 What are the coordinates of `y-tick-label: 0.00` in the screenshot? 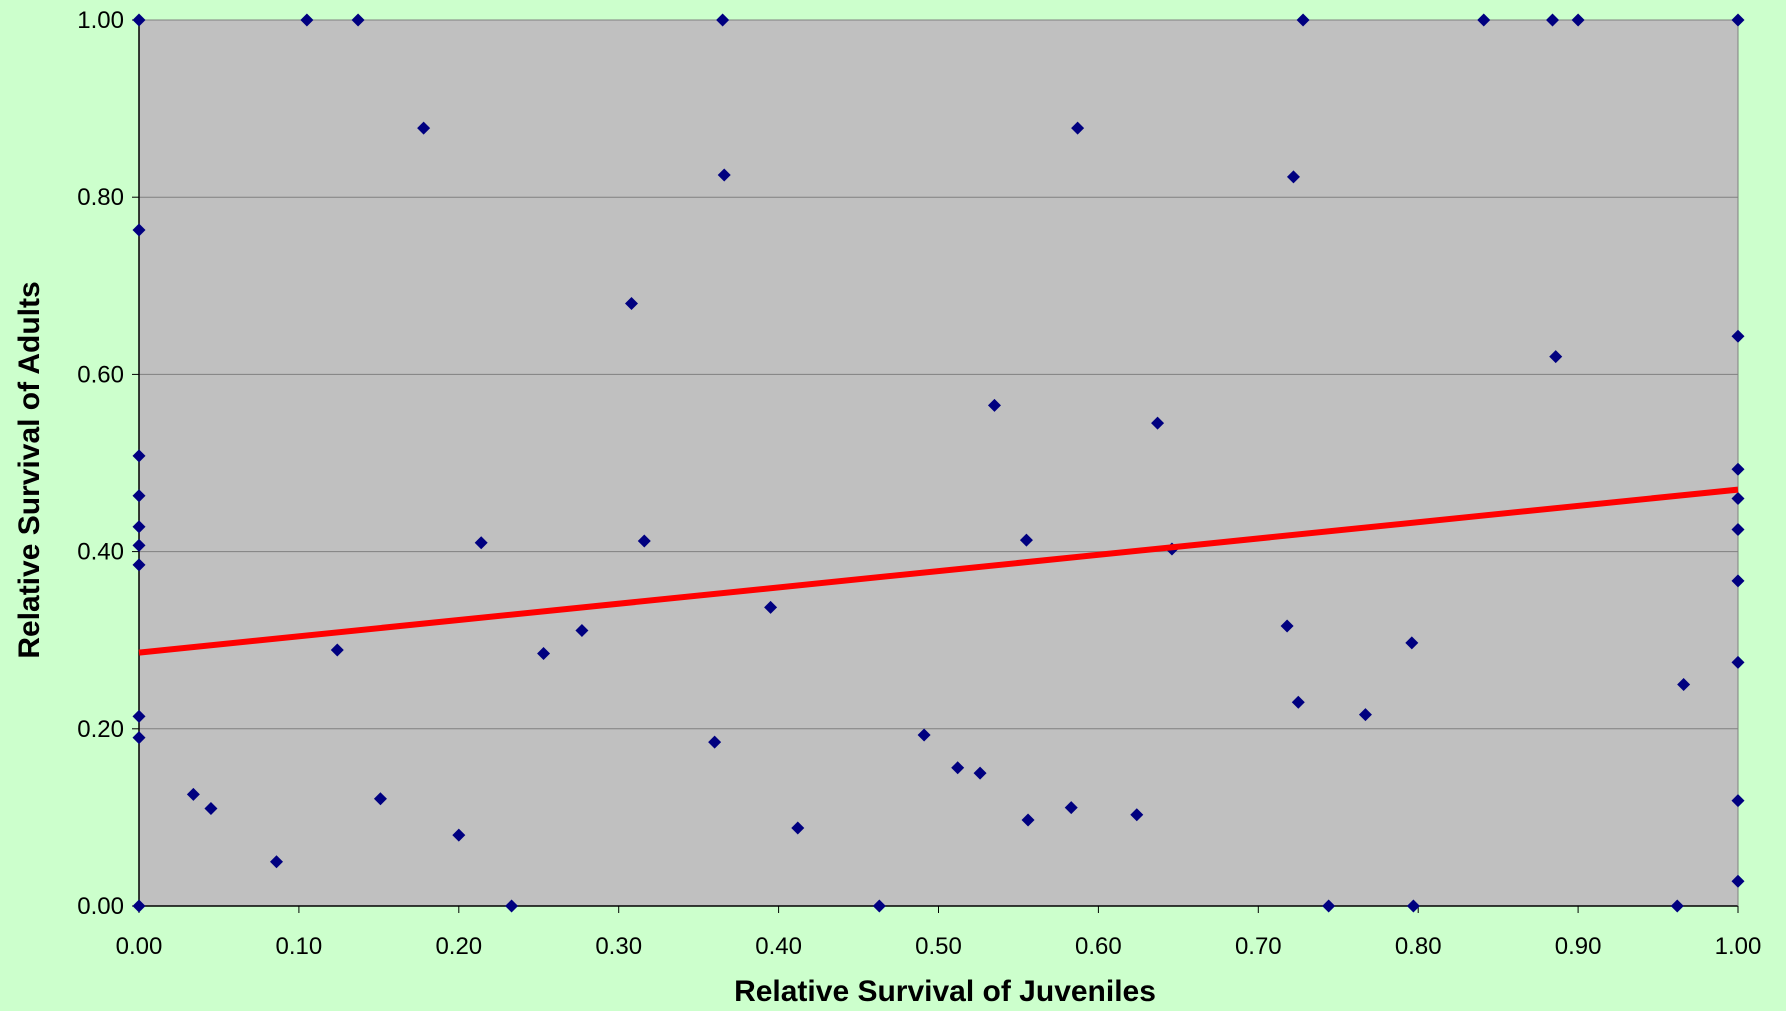 It's located at (100, 906).